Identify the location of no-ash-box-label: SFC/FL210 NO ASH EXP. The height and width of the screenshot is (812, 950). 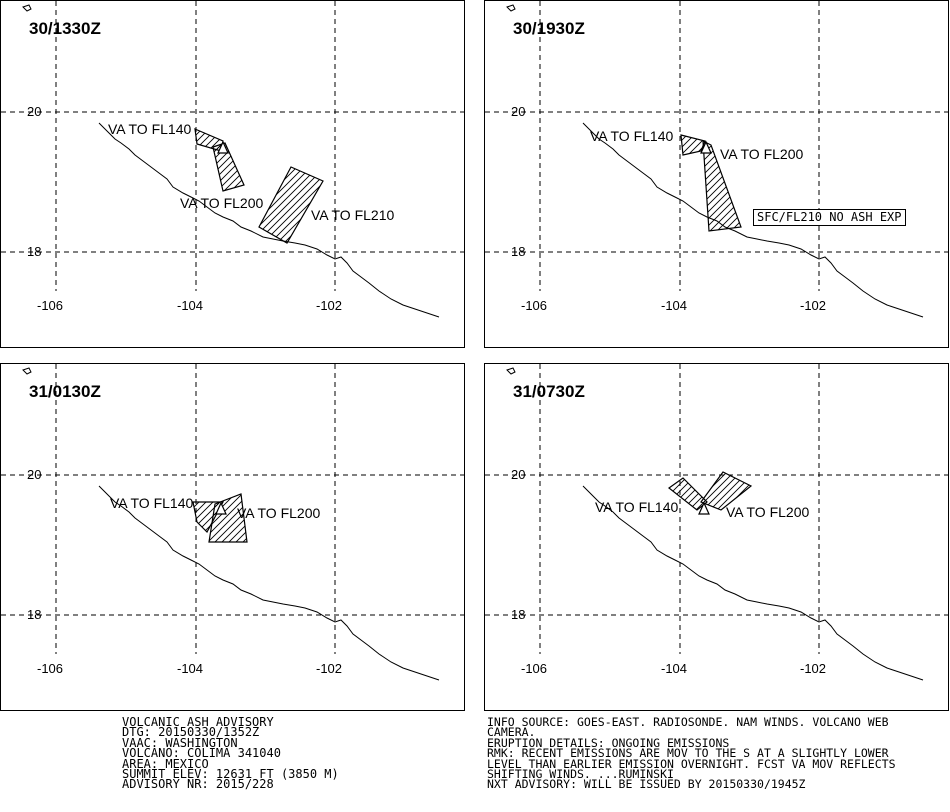
(829, 217).